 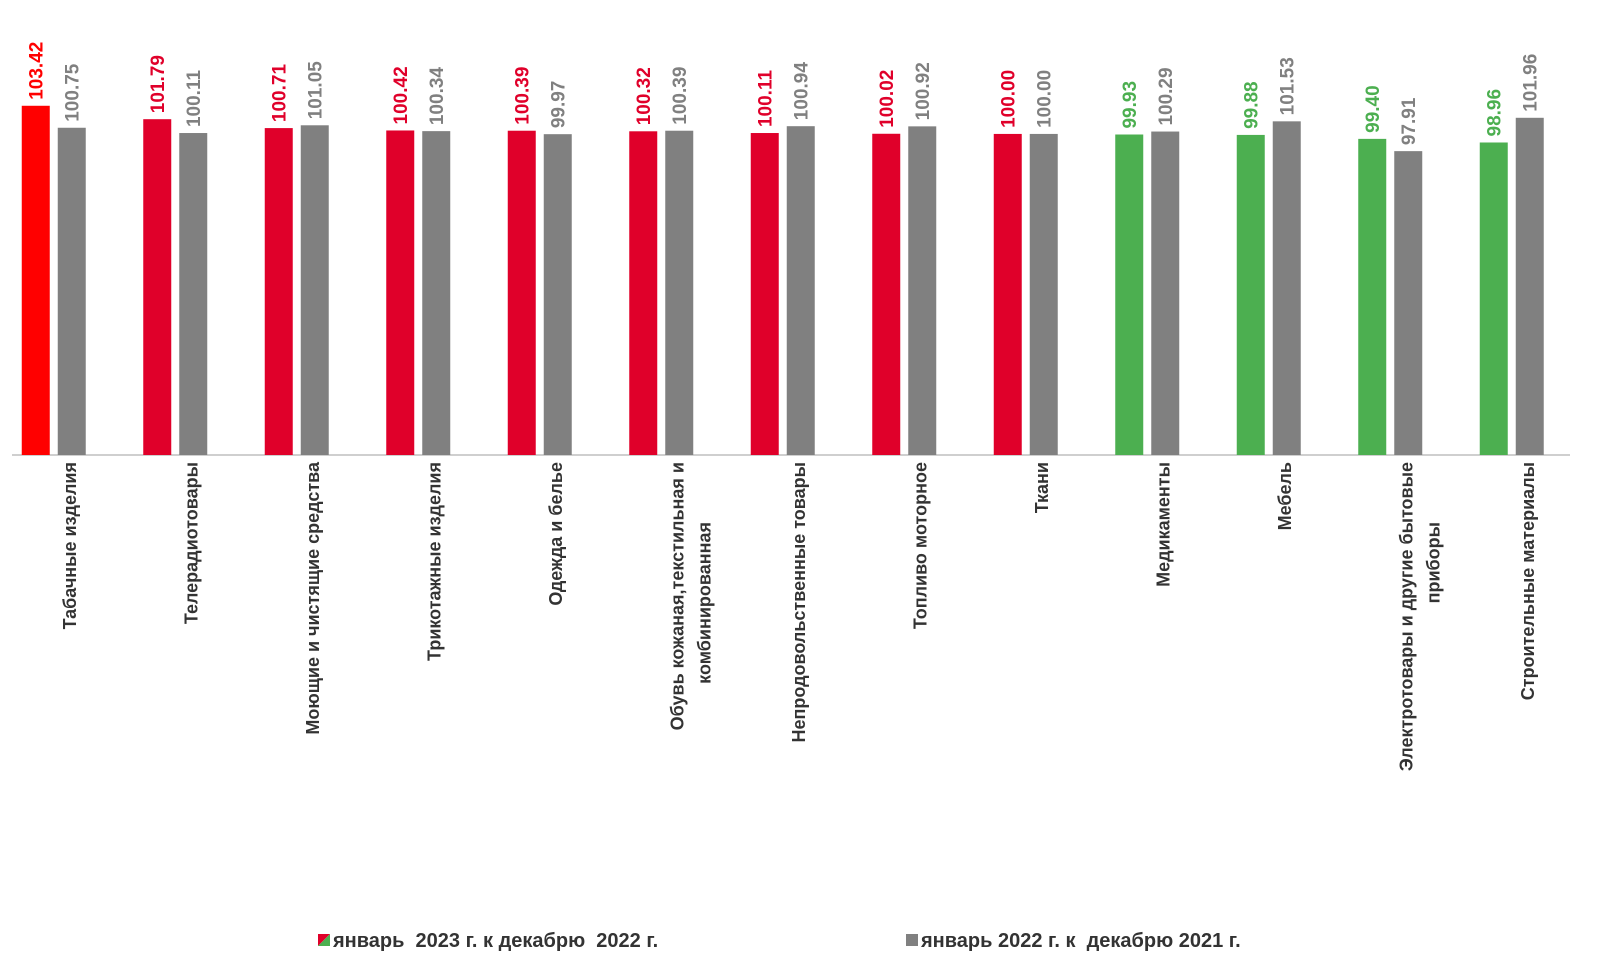 I want to click on x-tick-label: Ткани, so click(x=1042, y=487).